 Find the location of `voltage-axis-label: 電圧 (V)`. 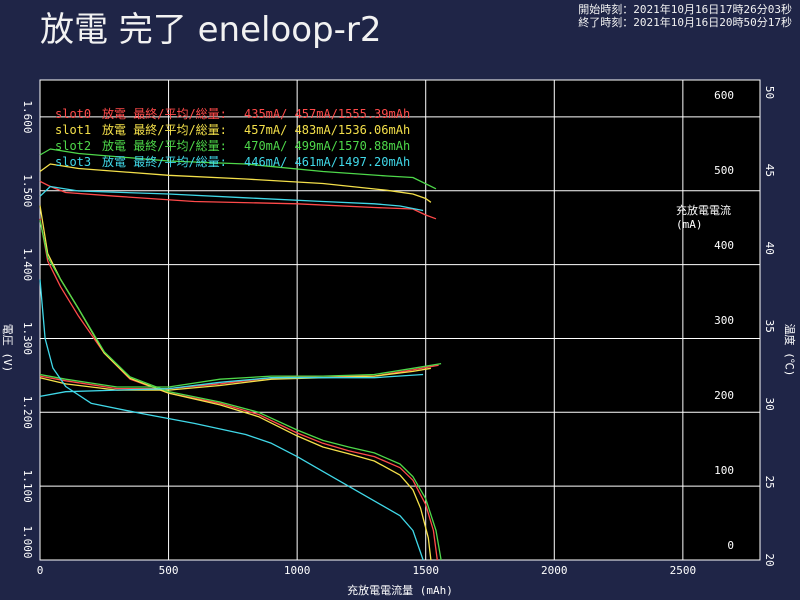

voltage-axis-label: 電圧 (V) is located at coordinates (7, 348).